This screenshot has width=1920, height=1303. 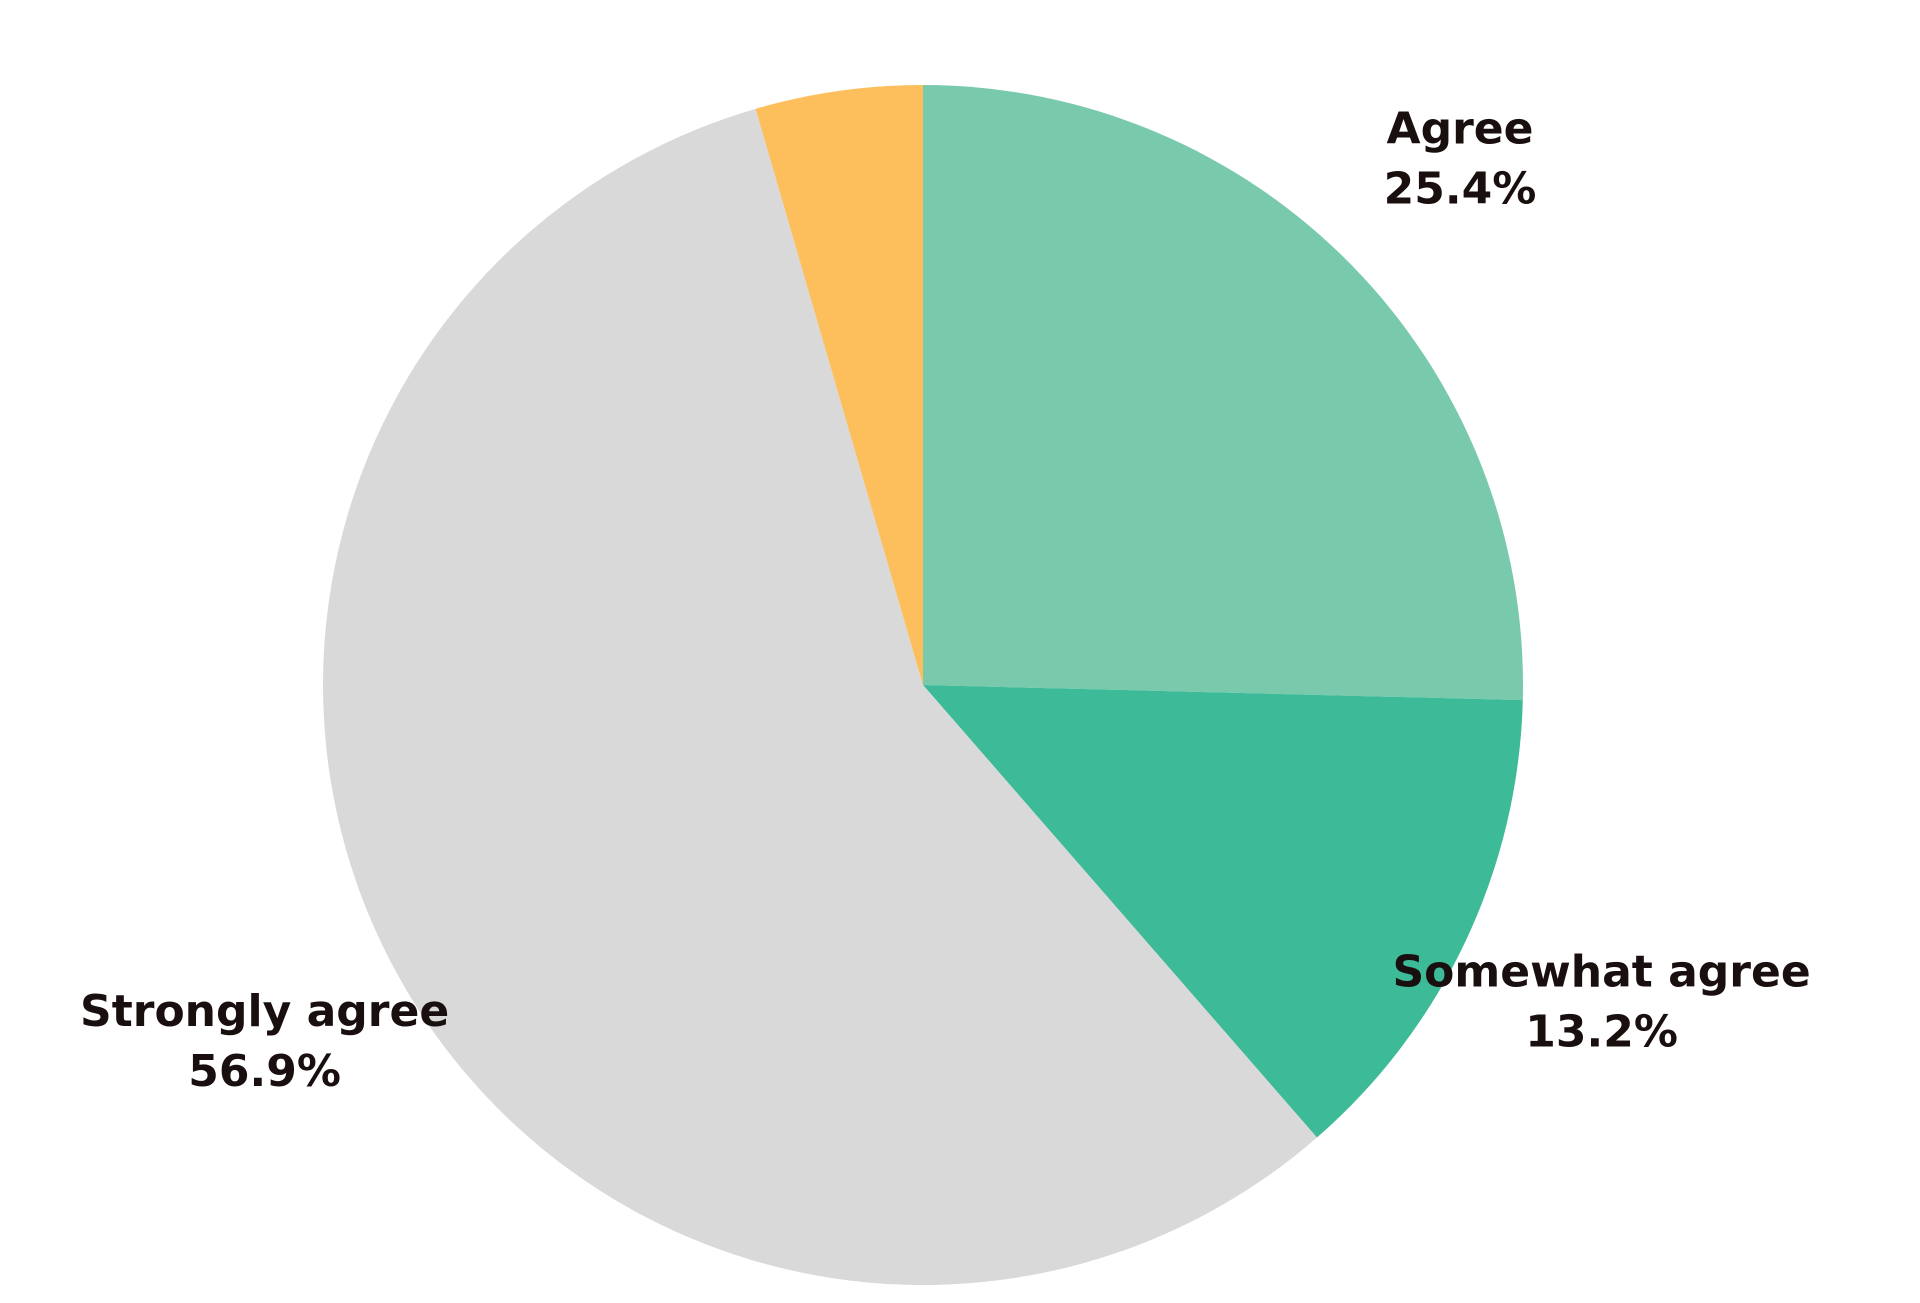 I want to click on slice-value-label-somewhat-agree: 13.2%, so click(x=1601, y=1031).